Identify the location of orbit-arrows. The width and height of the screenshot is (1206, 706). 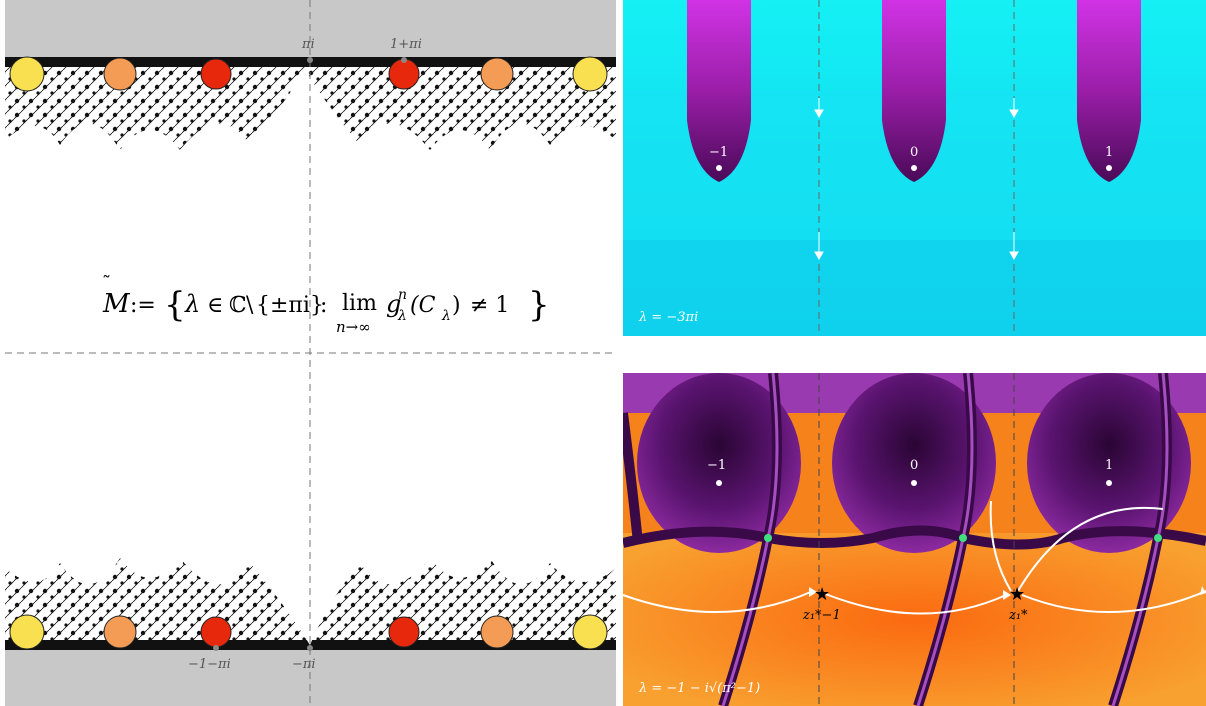
(914, 557).